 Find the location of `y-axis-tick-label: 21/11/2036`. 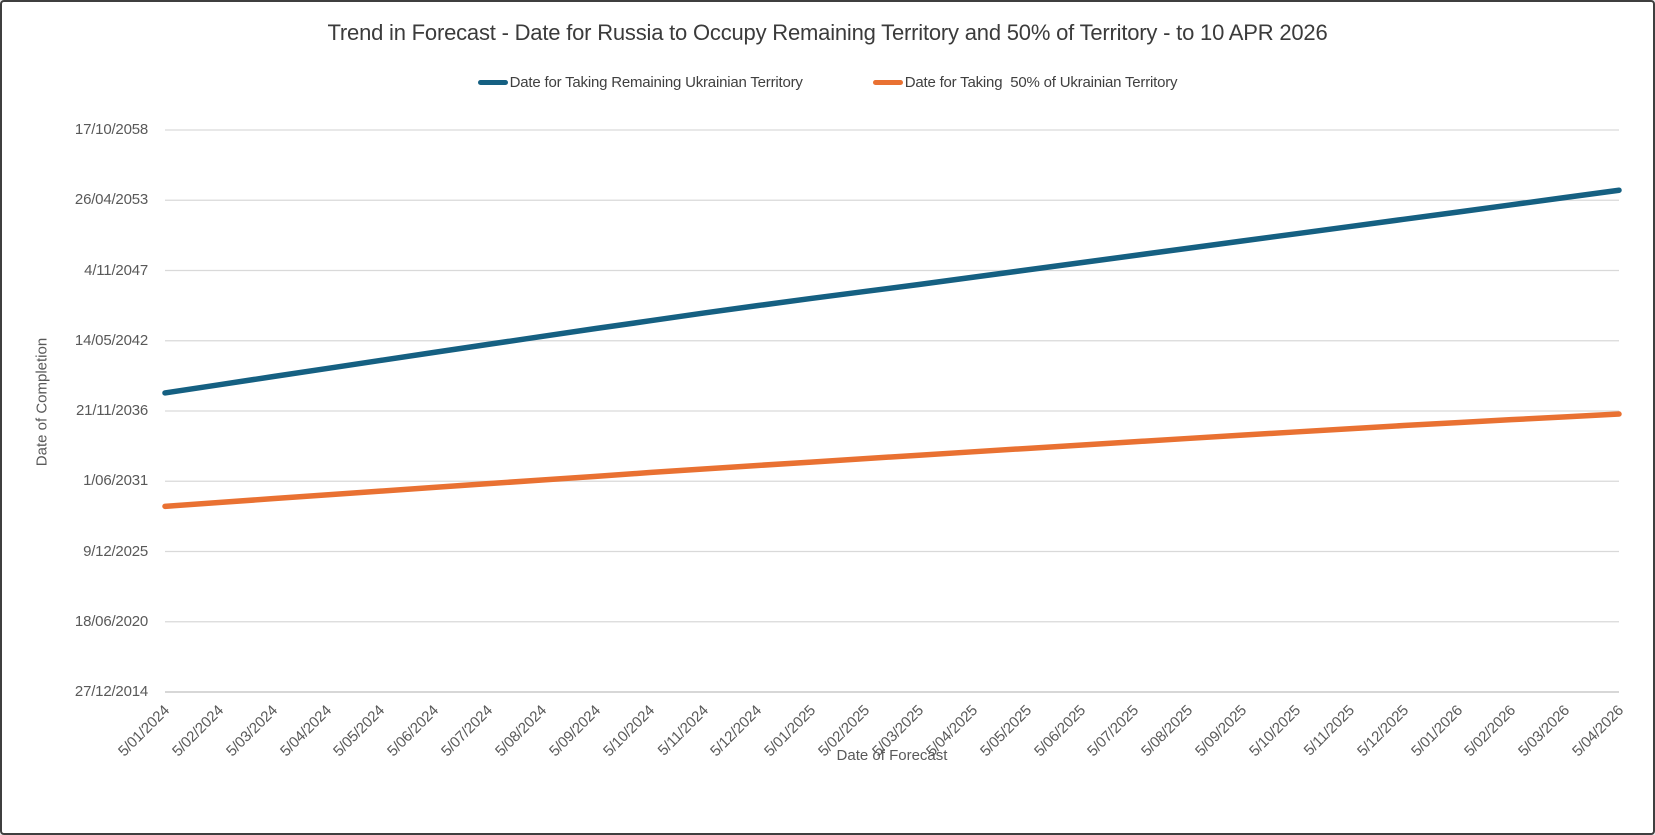

y-axis-tick-label: 21/11/2036 is located at coordinates (112, 410).